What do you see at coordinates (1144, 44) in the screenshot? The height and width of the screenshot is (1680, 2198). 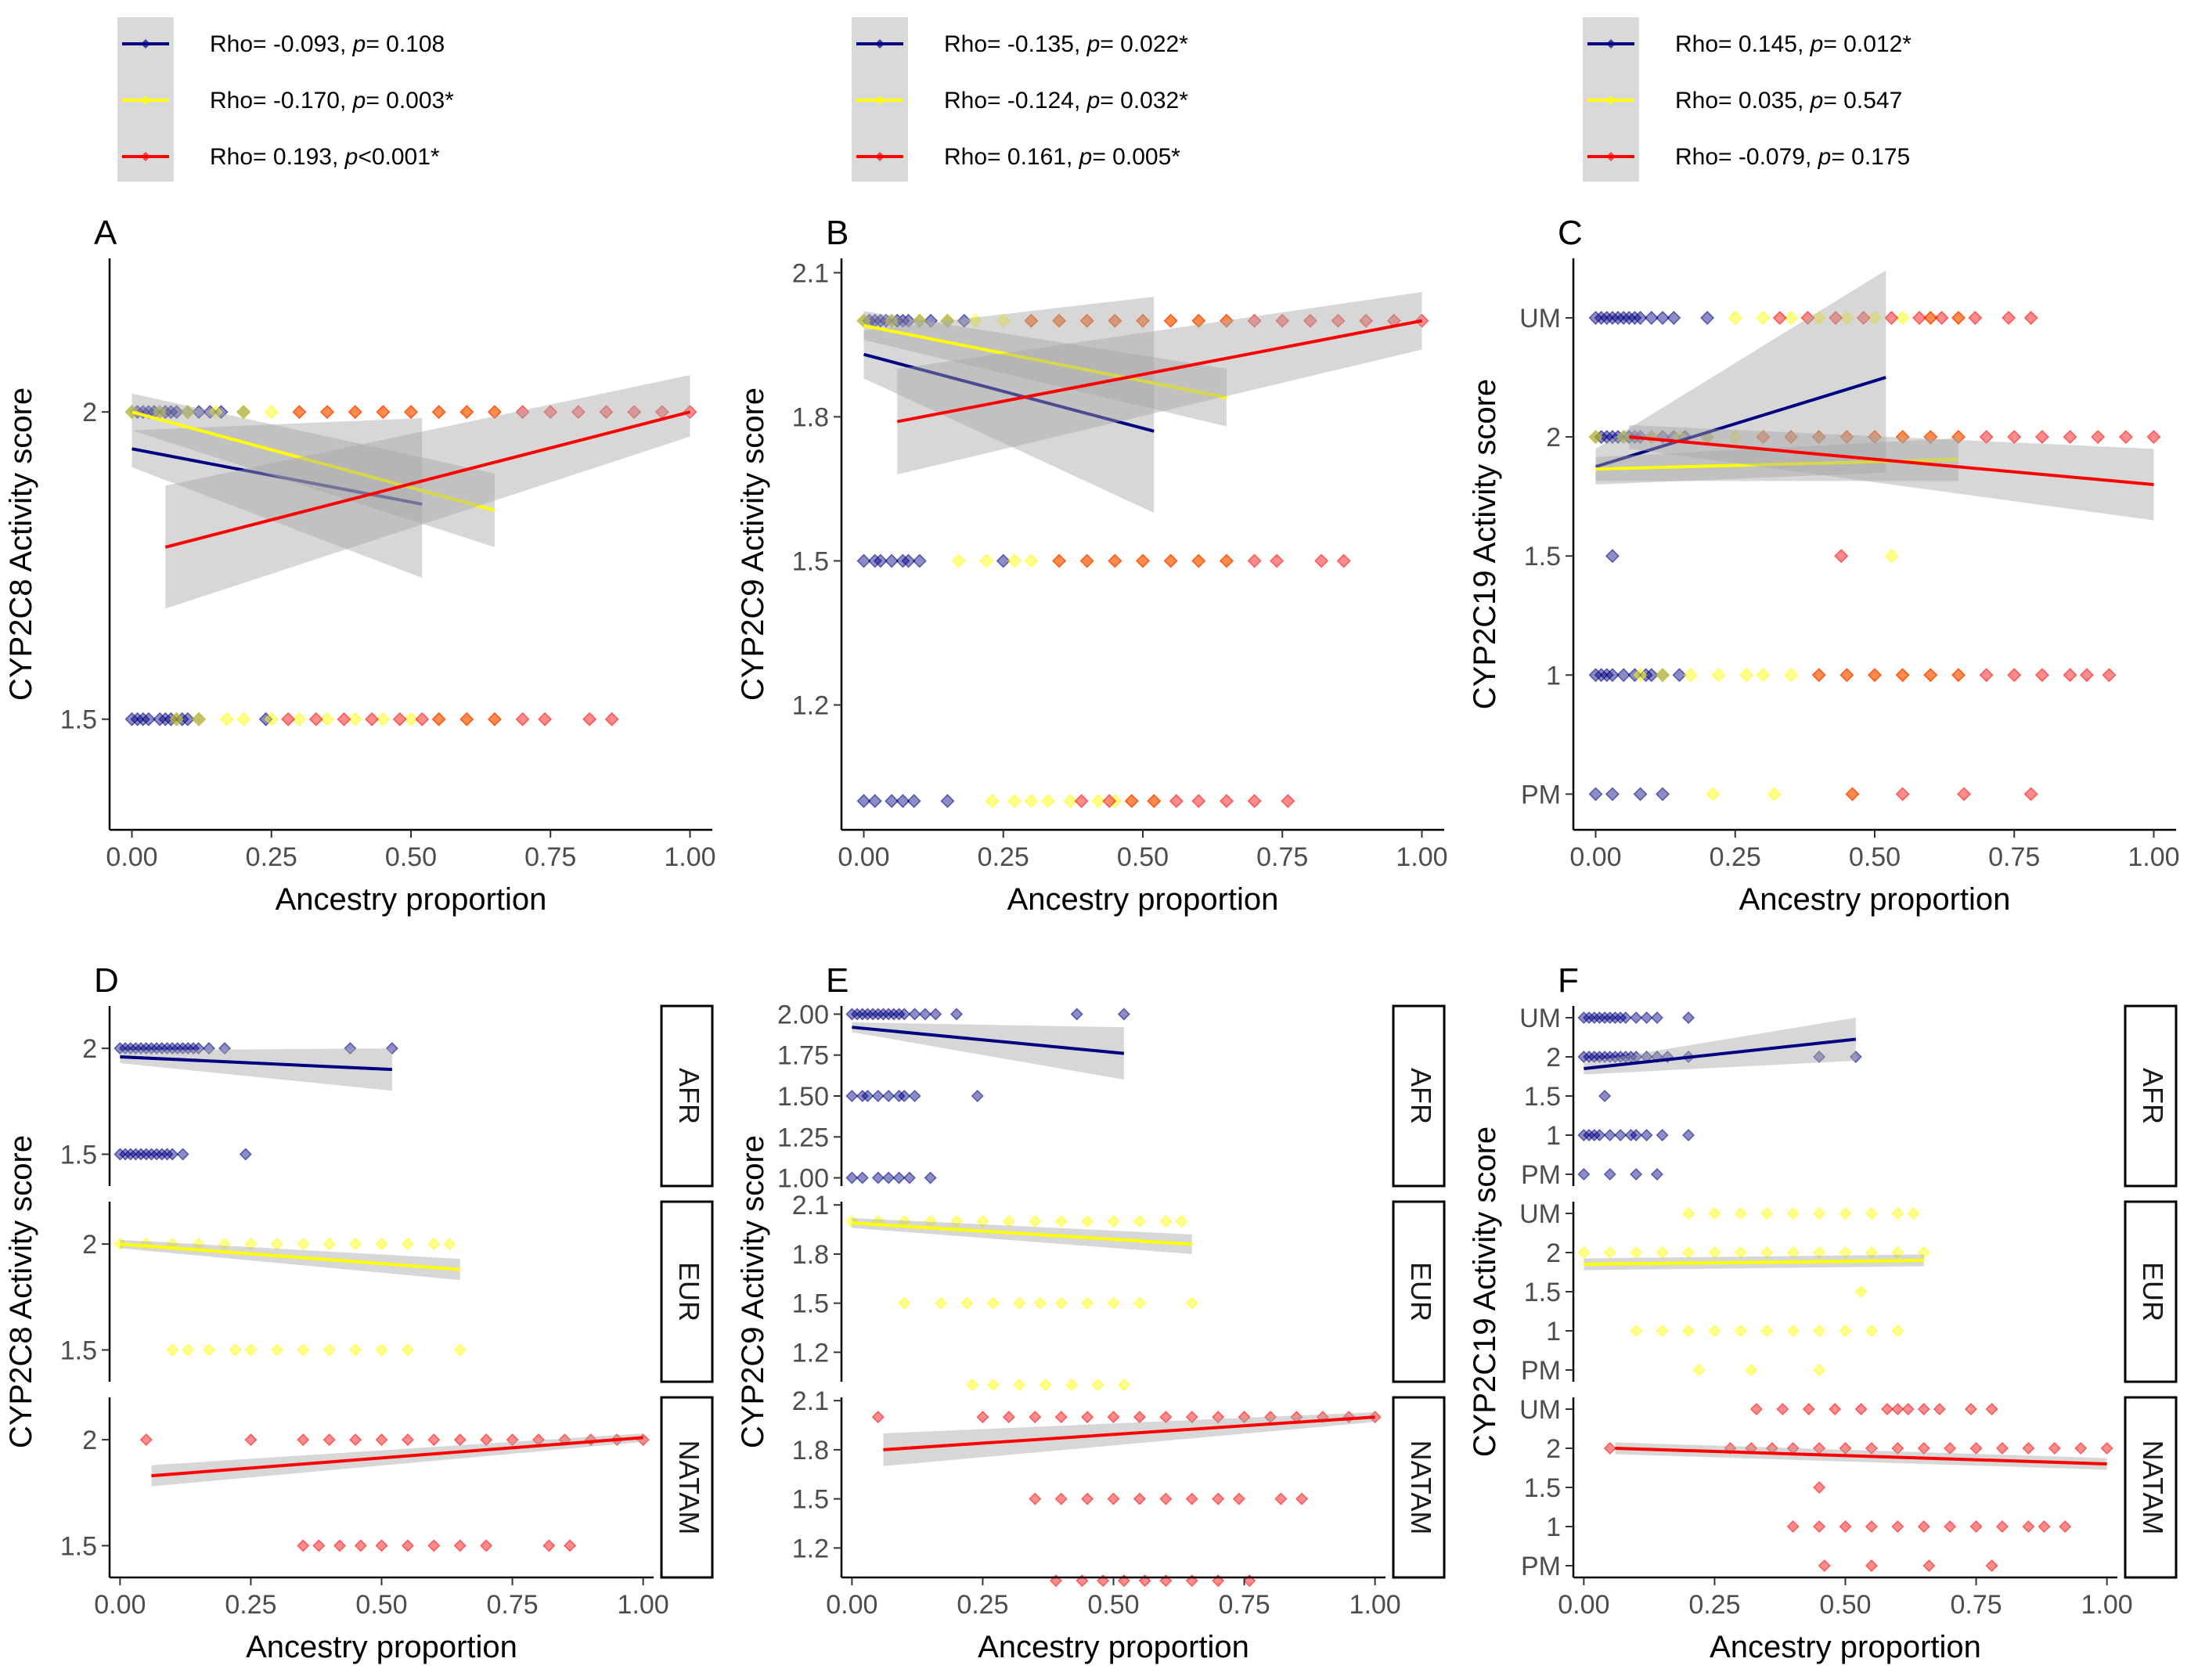 I see `legend-p-value: = 0.022*` at bounding box center [1144, 44].